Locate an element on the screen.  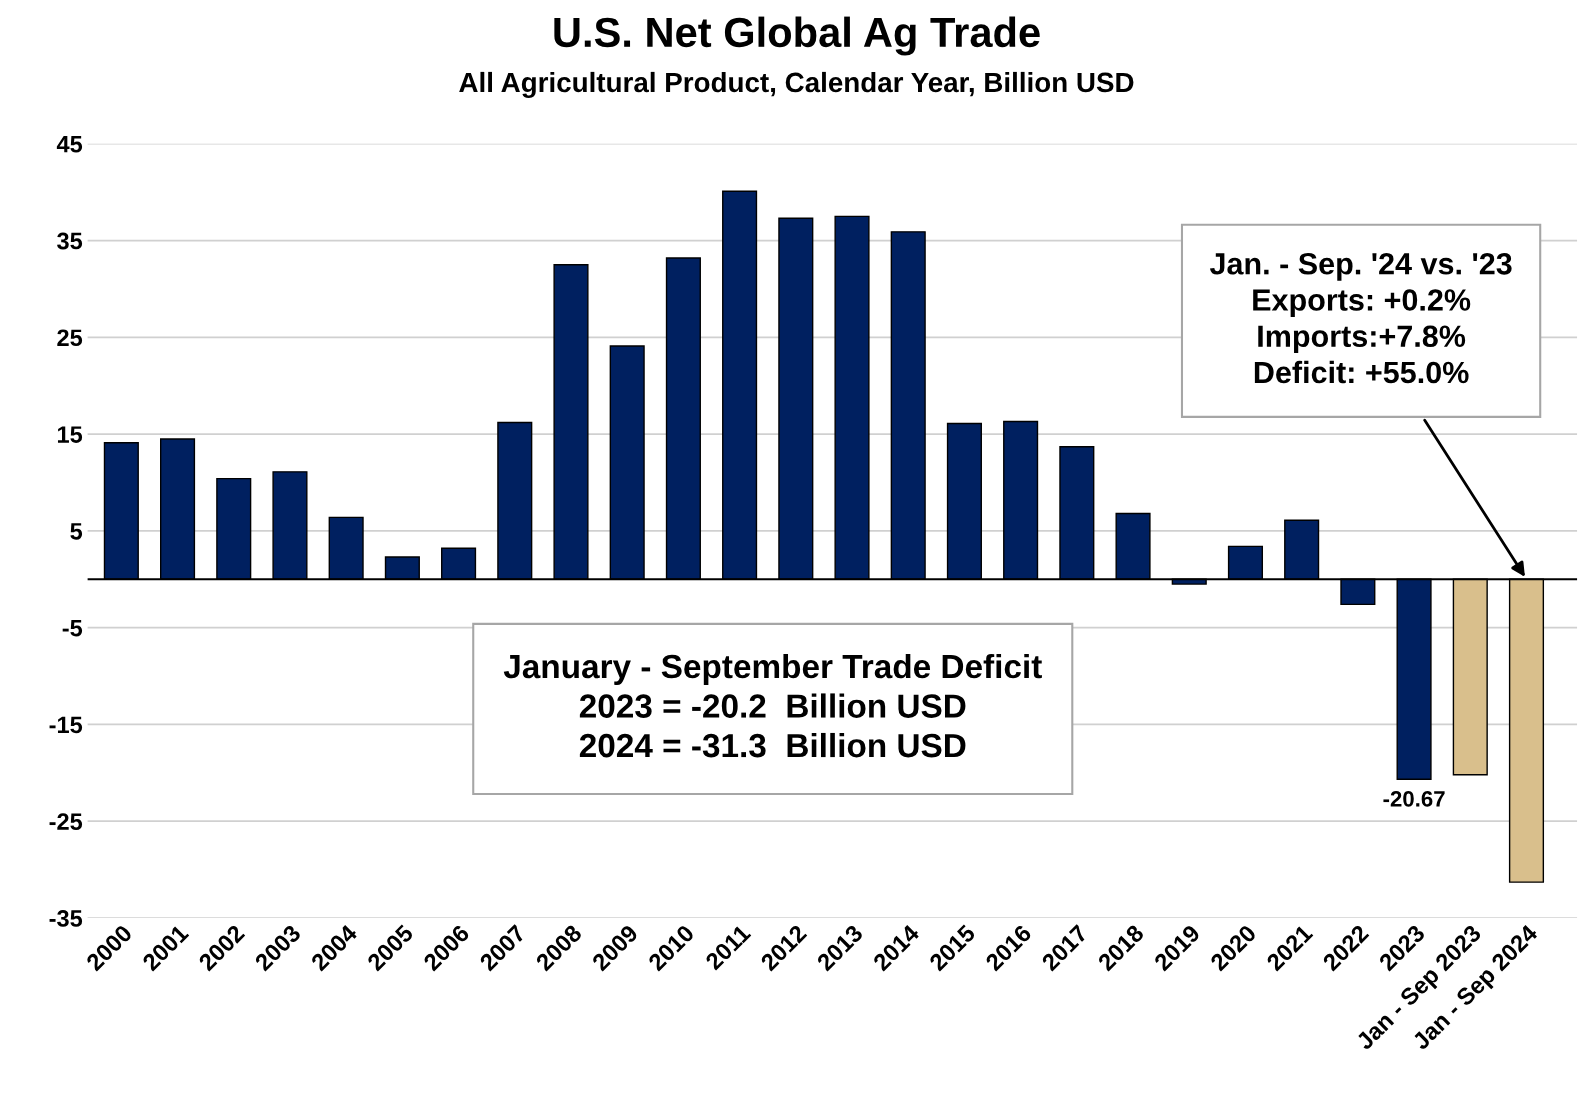
y-tick-label: 45 is located at coordinates (69, 144).